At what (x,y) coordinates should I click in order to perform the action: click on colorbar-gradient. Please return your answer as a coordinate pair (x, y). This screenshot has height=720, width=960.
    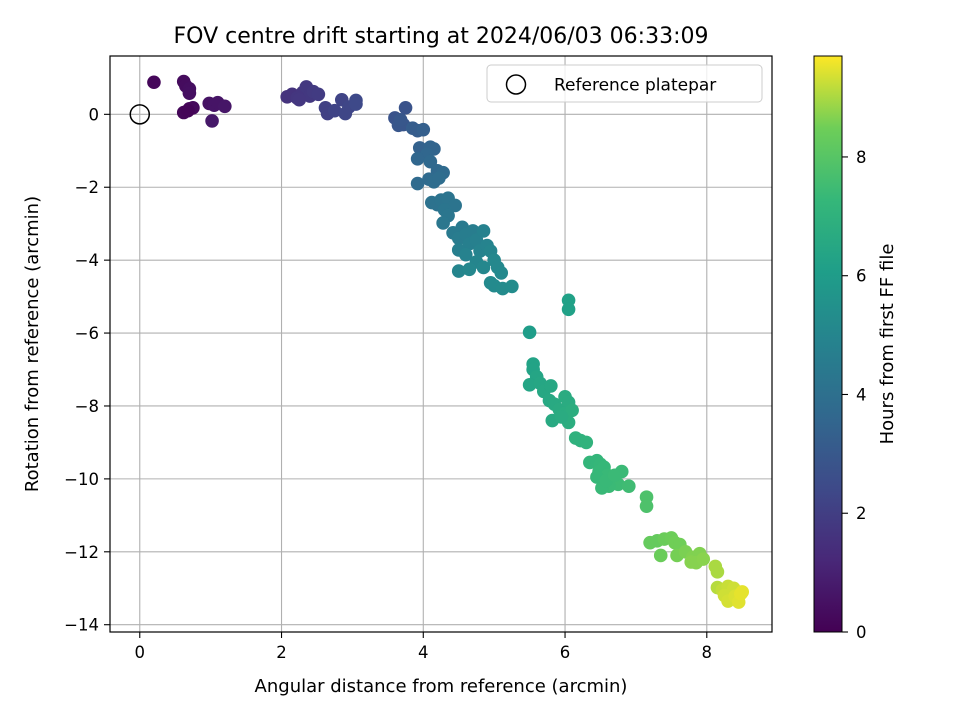
    Looking at the image, I should click on (828, 344).